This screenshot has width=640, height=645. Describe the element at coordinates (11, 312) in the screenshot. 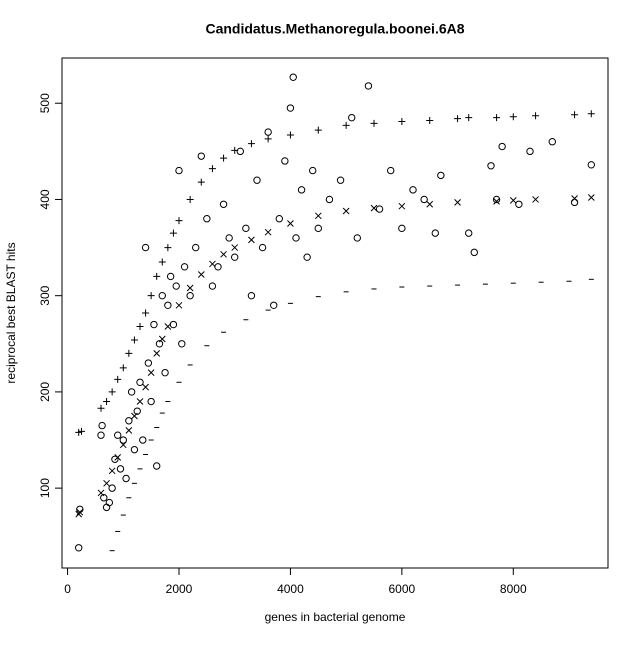

I see `y-axis-label: reciprocal best BLAST hits` at that location.